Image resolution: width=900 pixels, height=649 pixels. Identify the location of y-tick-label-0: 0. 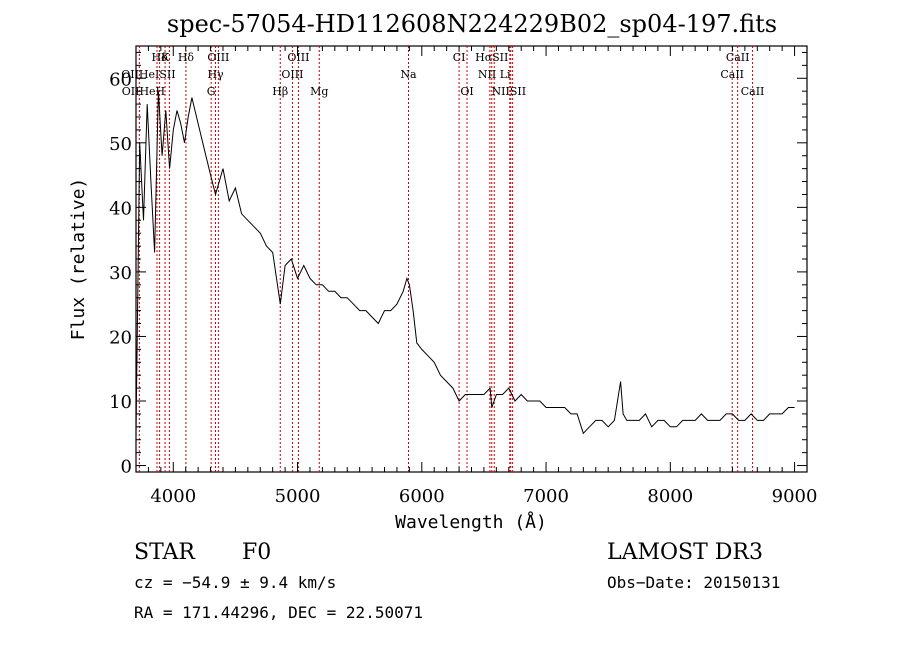
(126, 467).